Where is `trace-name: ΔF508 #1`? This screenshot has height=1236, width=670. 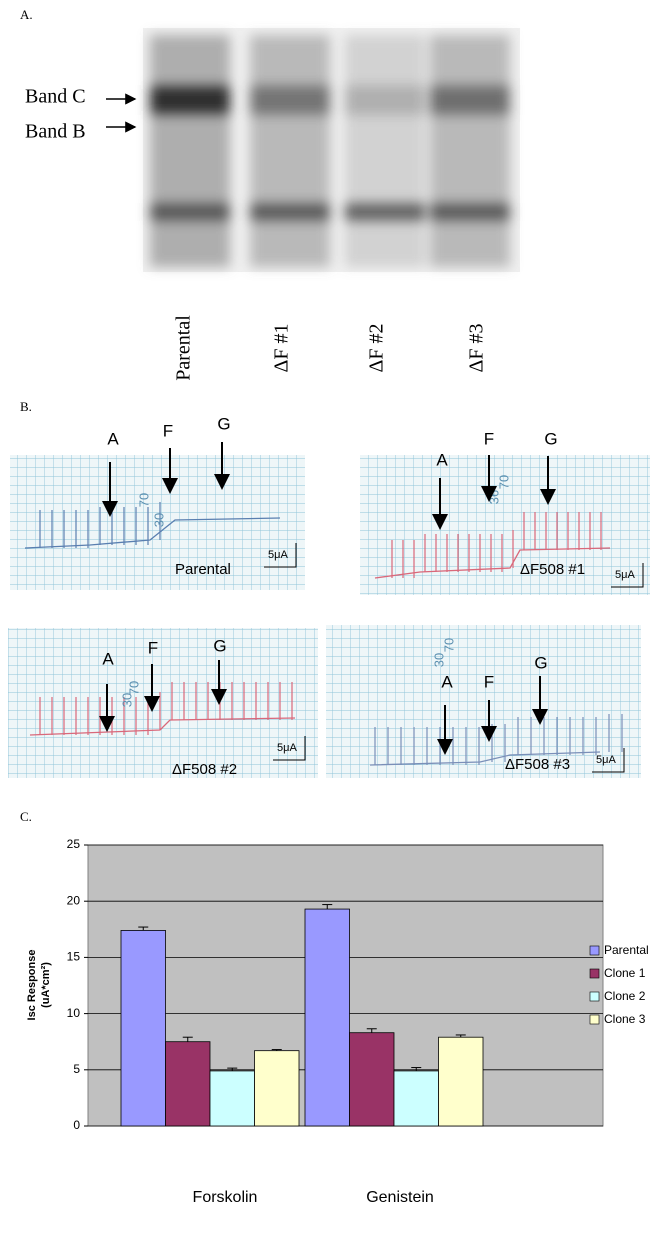 trace-name: ΔF508 #1 is located at coordinates (552, 569).